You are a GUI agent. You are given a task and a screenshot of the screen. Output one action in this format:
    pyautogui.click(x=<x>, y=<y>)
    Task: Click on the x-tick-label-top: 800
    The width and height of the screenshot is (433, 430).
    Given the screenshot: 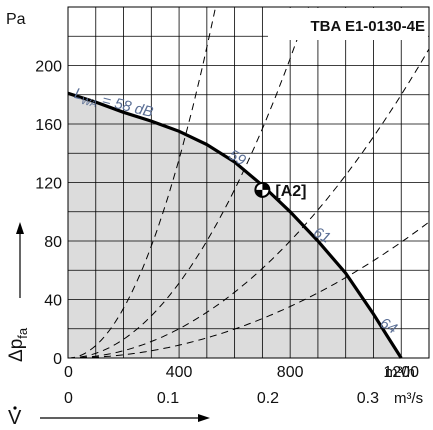 What is the action you would take?
    pyautogui.click(x=290, y=372)
    